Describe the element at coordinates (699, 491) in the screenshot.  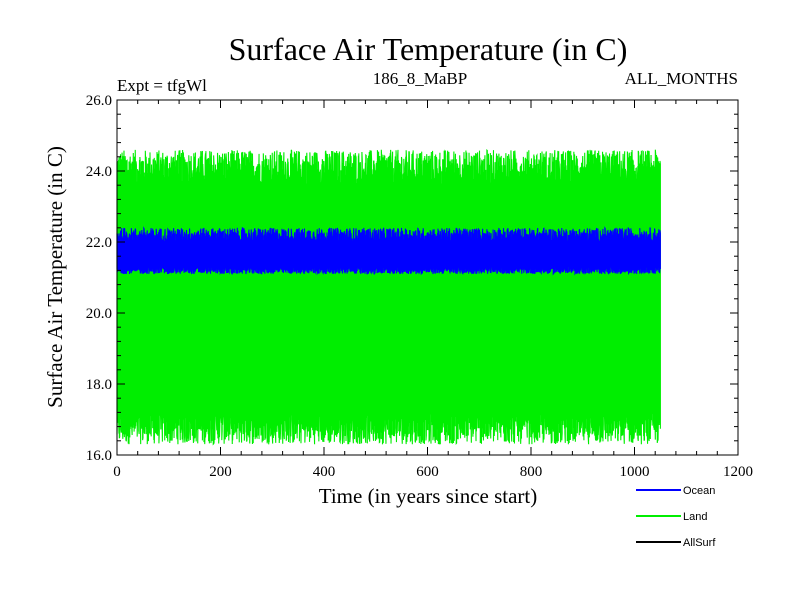
I see `legend-label-ocean: Ocean` at that location.